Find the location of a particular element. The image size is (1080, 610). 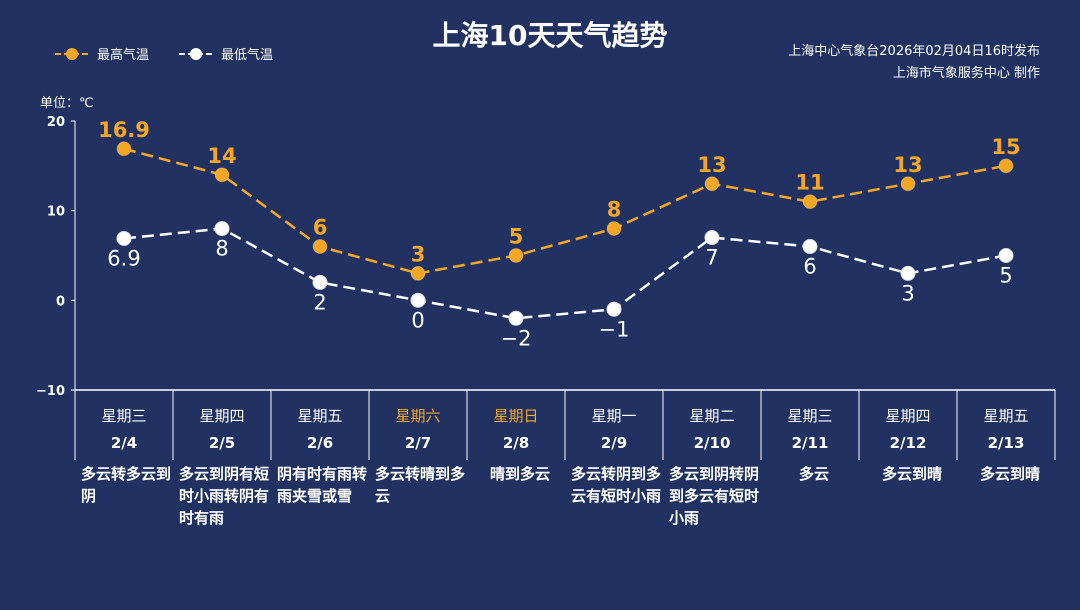

low-line is located at coordinates (565, 273).